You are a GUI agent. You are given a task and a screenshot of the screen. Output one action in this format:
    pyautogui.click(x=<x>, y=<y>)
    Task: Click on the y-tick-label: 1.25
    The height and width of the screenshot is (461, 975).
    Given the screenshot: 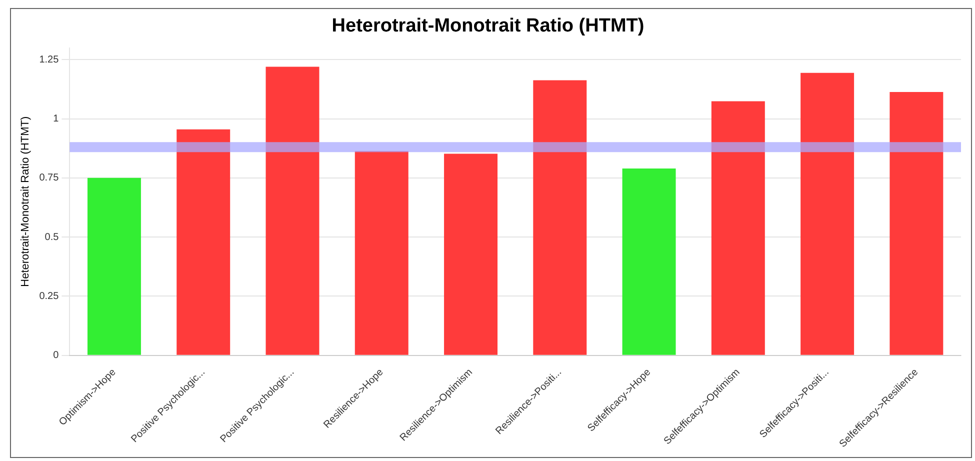 What is the action you would take?
    pyautogui.click(x=49, y=60)
    